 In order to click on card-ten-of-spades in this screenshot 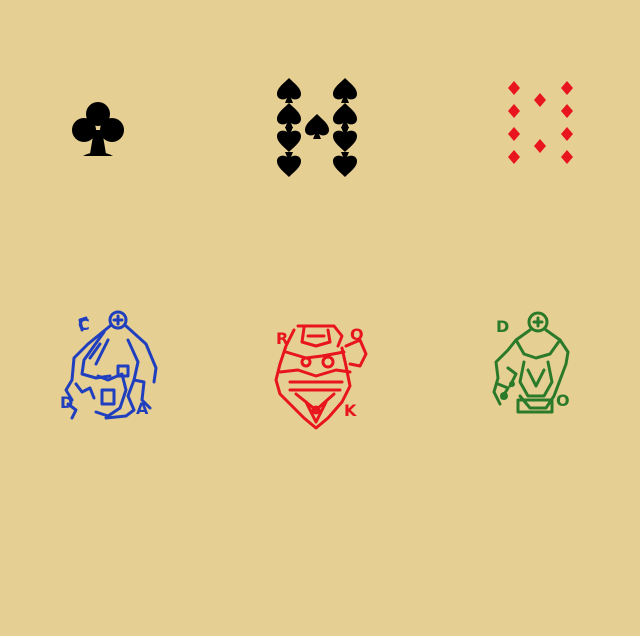, I will do `click(318, 128)`.